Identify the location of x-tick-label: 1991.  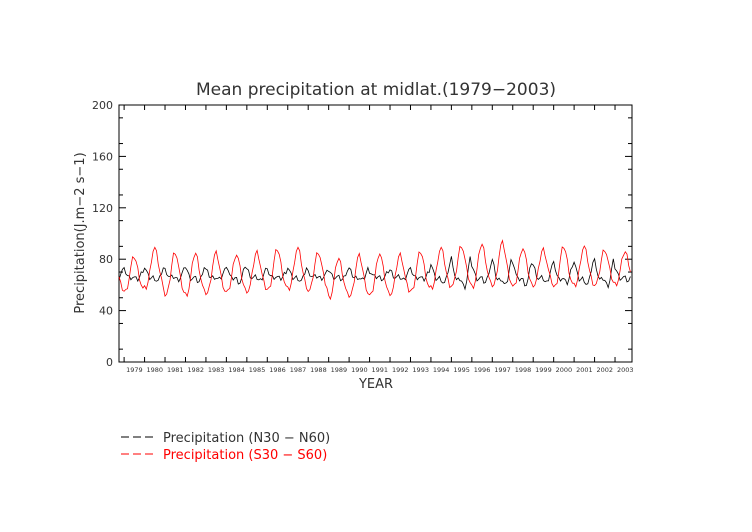
(380, 370).